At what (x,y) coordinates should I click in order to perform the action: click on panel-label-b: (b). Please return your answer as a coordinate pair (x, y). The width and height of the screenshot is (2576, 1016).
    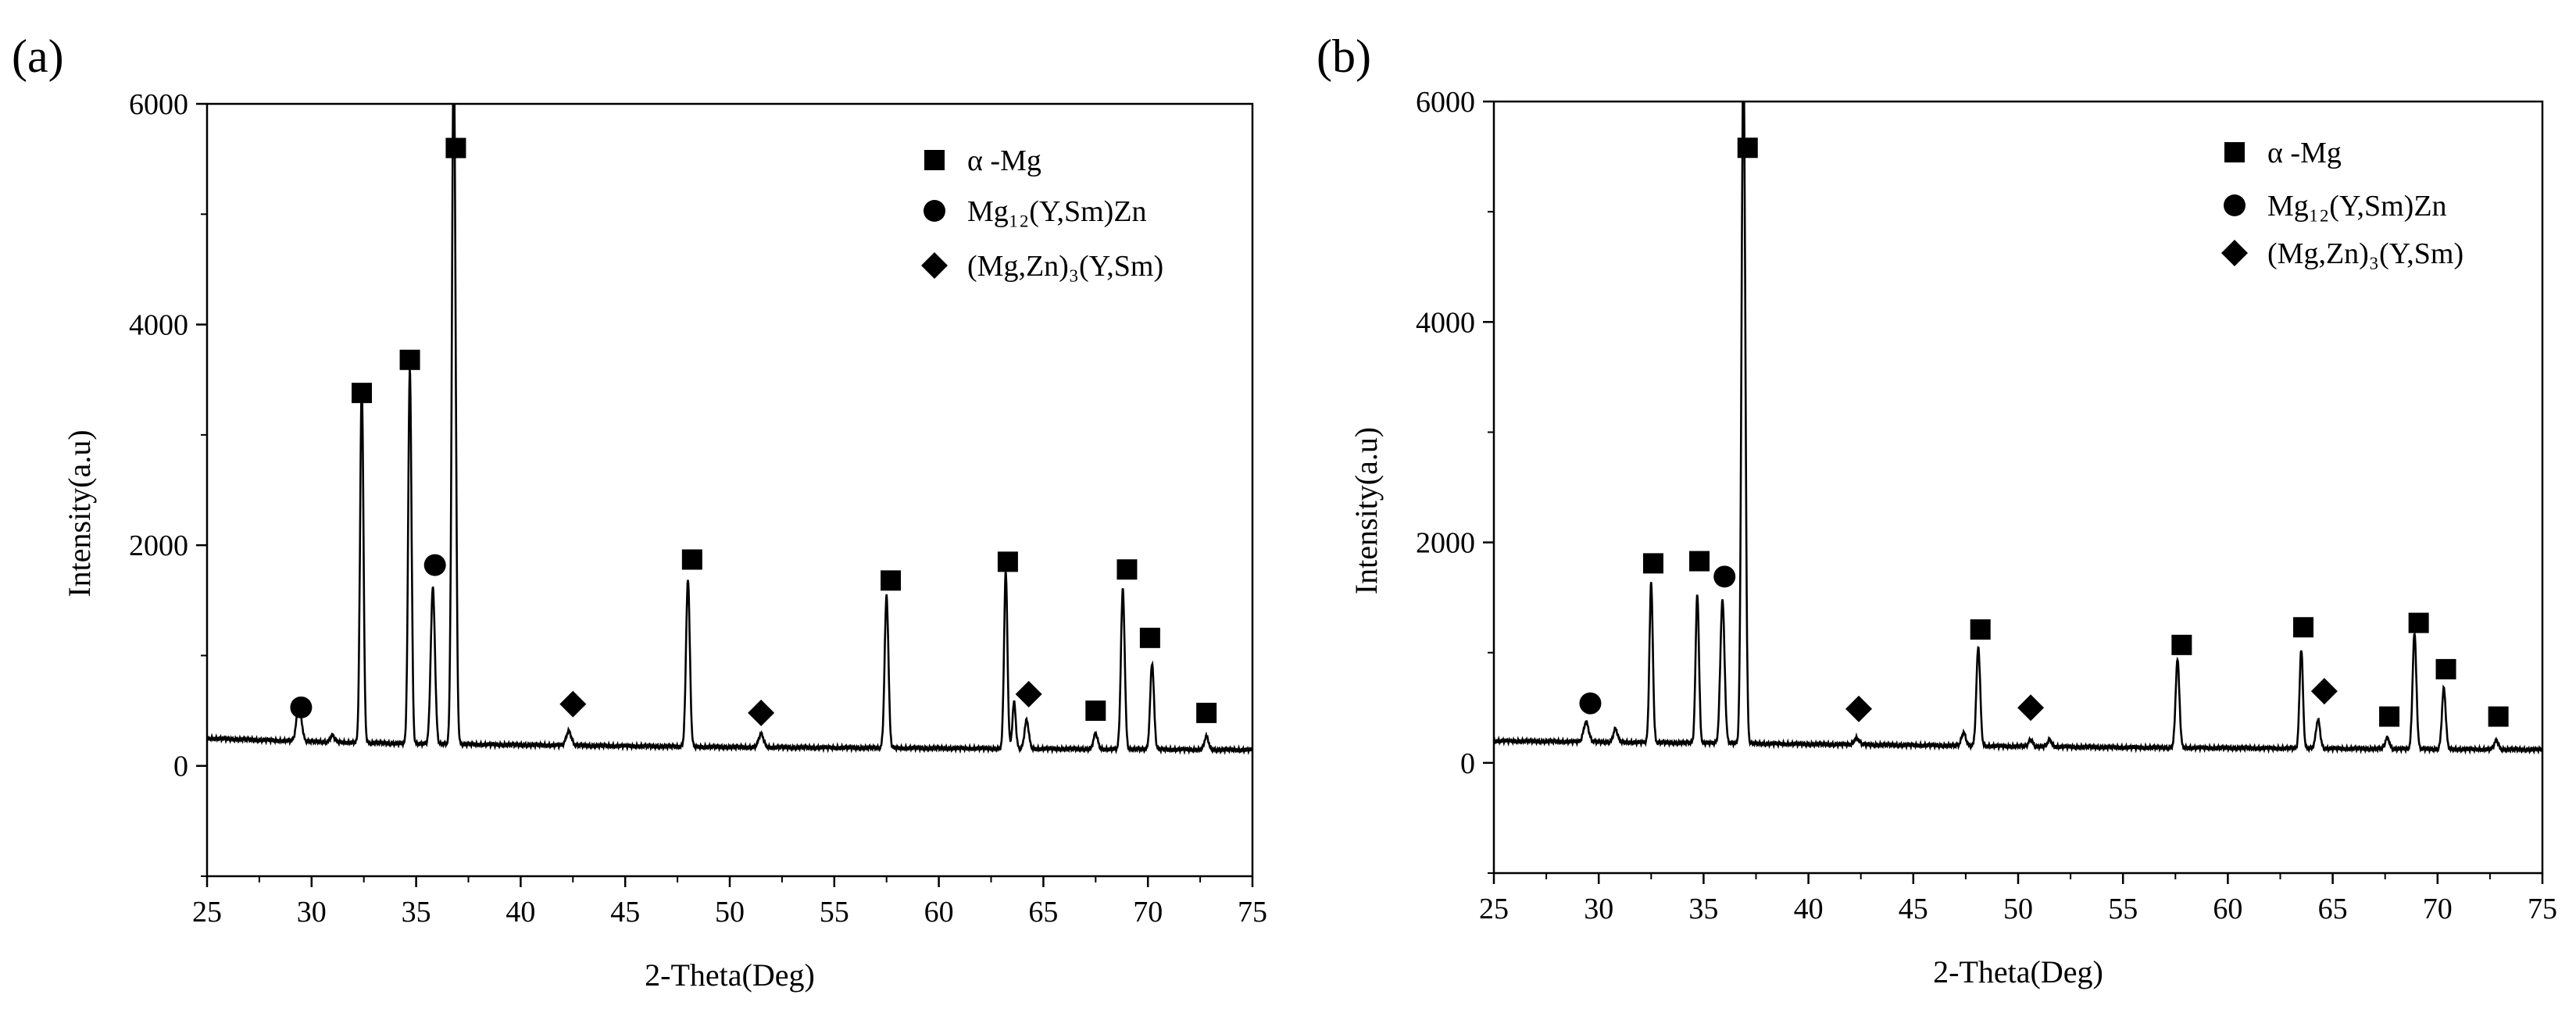
    Looking at the image, I should click on (1344, 56).